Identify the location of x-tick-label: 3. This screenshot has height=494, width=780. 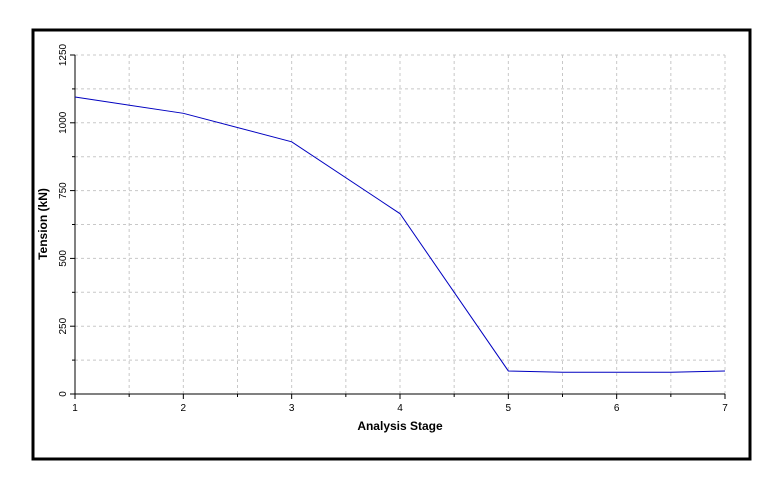
(292, 408).